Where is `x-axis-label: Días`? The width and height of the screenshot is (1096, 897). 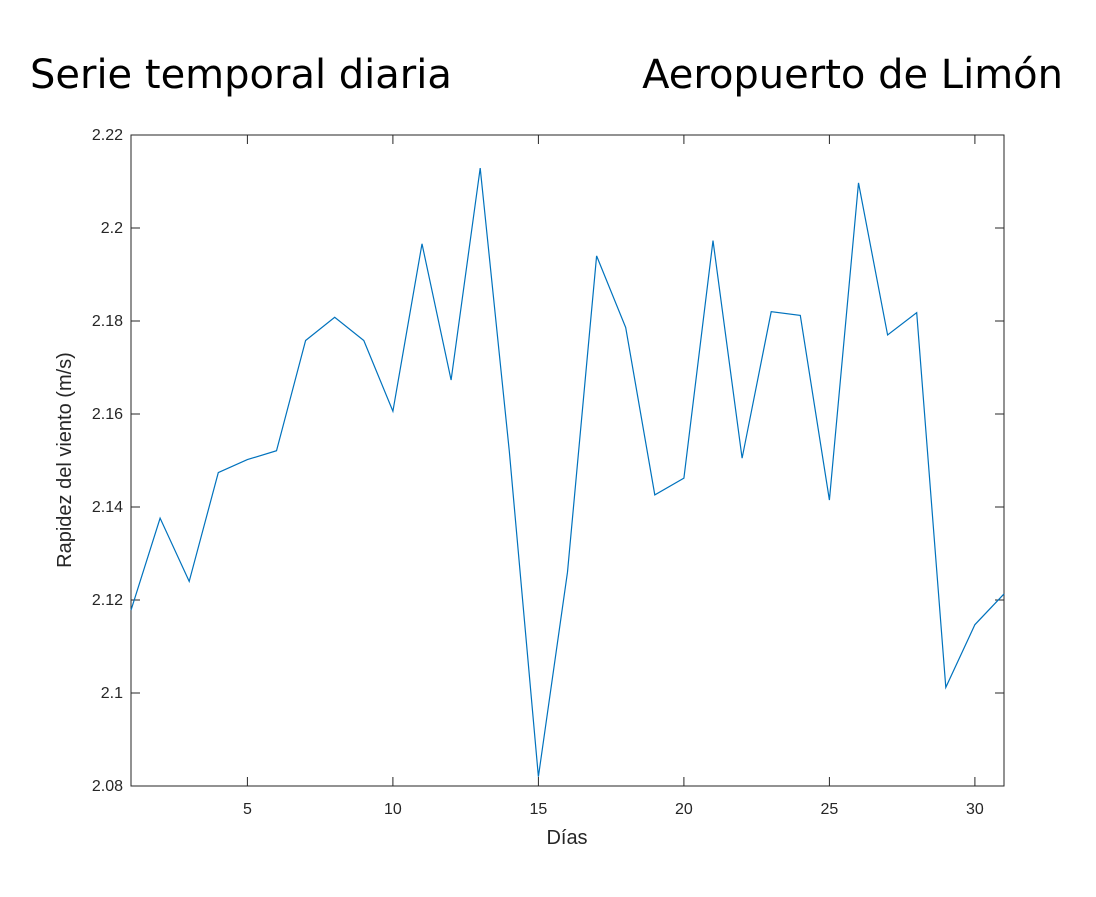 x-axis-label: Días is located at coordinates (566, 838).